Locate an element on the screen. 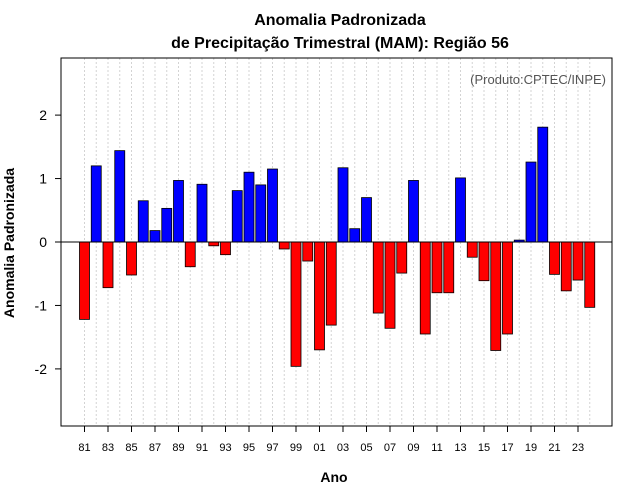  x-tick-label: 85 is located at coordinates (131, 448).